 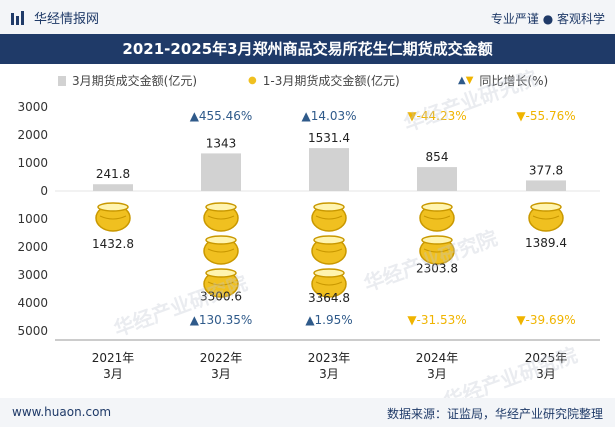 What do you see at coordinates (113, 244) in the screenshot?
I see `cumulative-value-label: 1432.8` at bounding box center [113, 244].